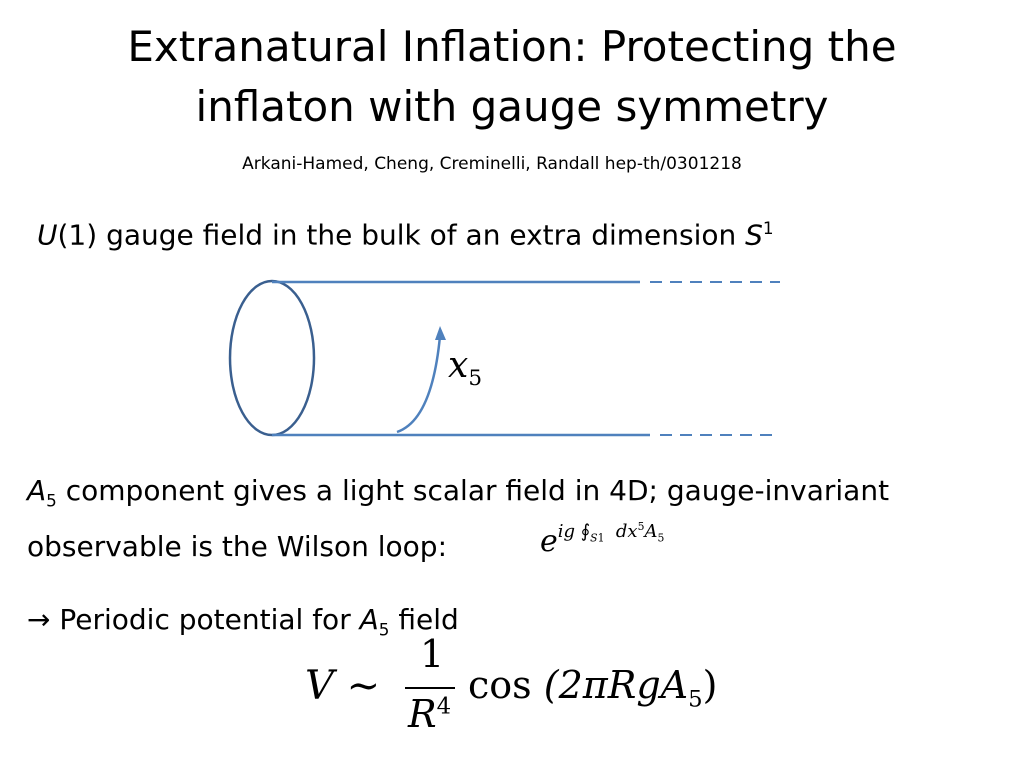 The image size is (1024, 768). What do you see at coordinates (626, 531) in the screenshot?
I see `text: dx` at bounding box center [626, 531].